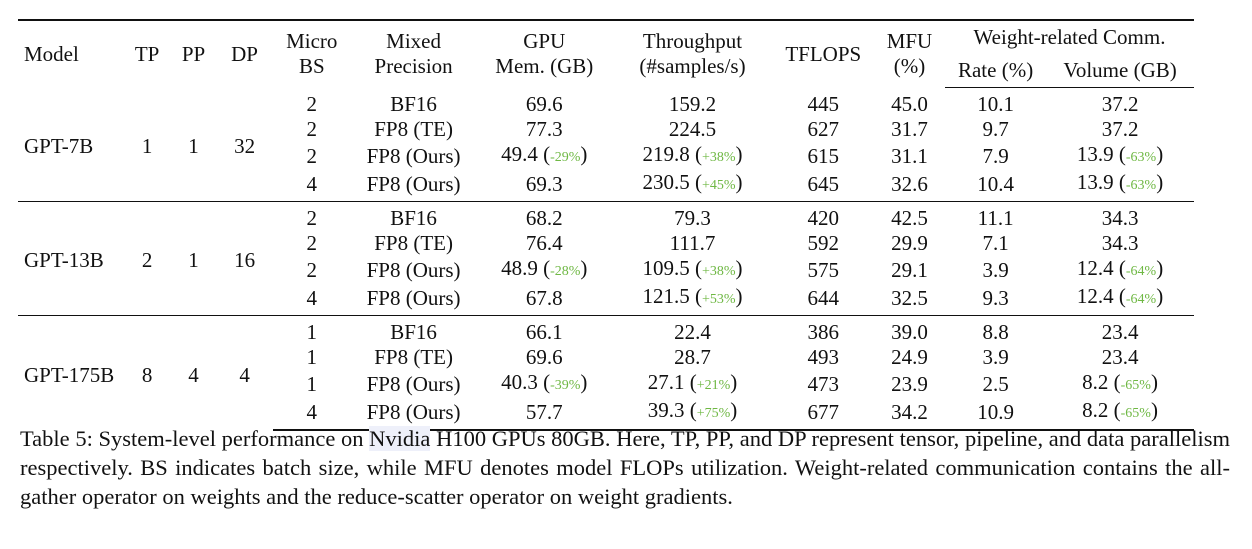  What do you see at coordinates (718, 157) in the screenshot?
I see `throughput-delta: +38%` at bounding box center [718, 157].